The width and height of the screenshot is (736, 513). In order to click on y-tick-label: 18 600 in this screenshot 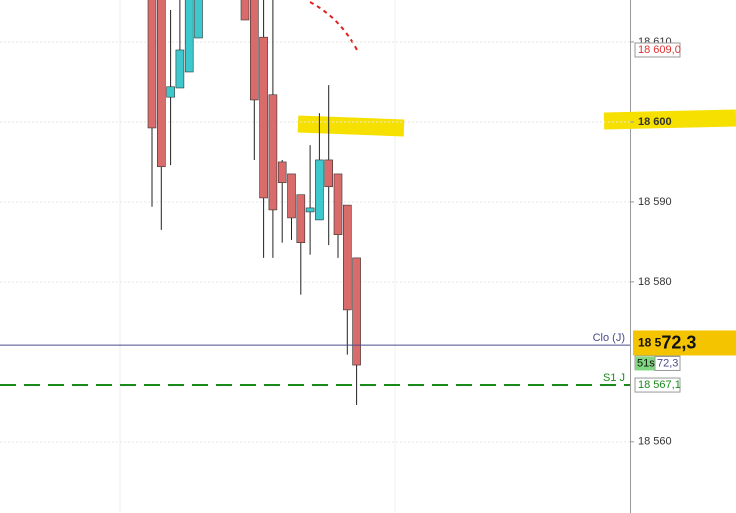, I will do `click(655, 122)`.